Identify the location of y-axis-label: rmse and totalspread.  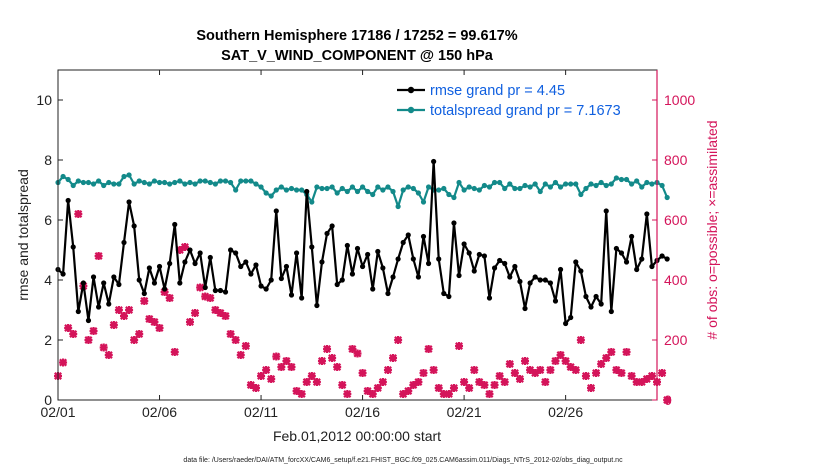
(23, 235).